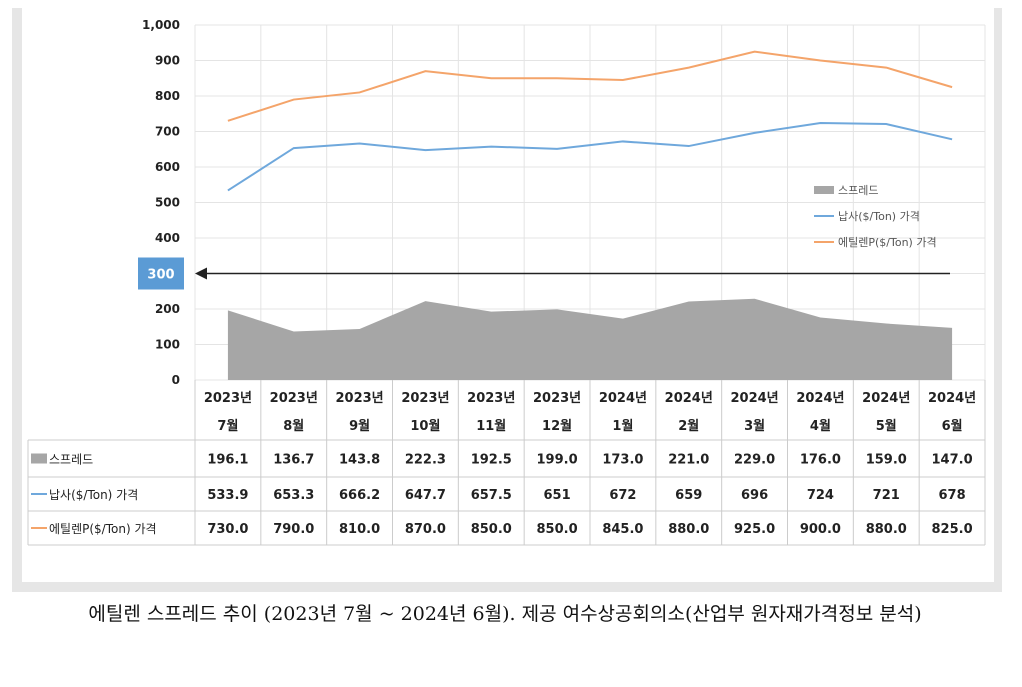 The height and width of the screenshot is (687, 1022). I want to click on x-tick-label: 7월, so click(227, 426).